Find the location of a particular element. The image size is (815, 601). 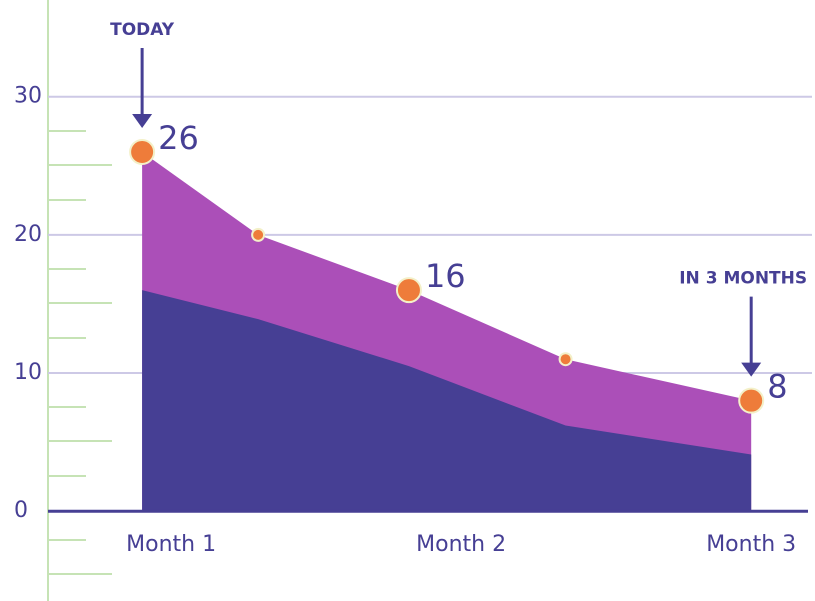

annotation: IN 3 MONTHS is located at coordinates (743, 279).